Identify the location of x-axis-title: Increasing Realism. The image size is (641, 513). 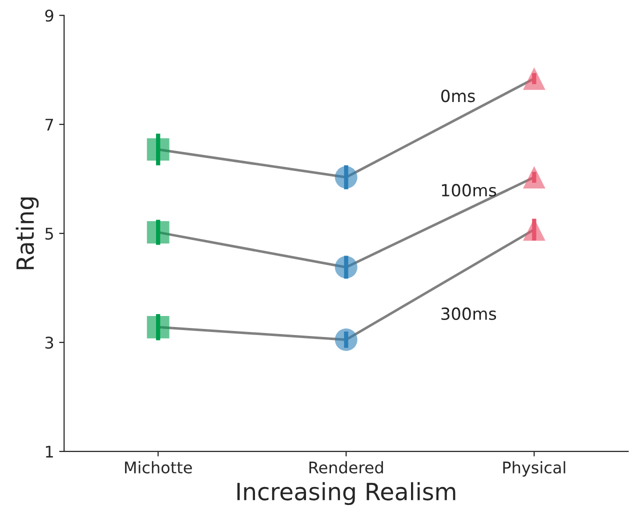
(346, 494).